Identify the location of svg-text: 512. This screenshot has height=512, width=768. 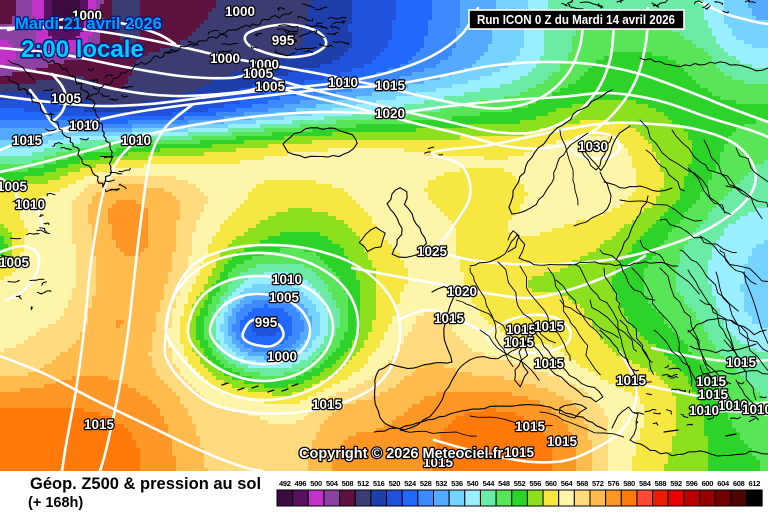
(363, 483).